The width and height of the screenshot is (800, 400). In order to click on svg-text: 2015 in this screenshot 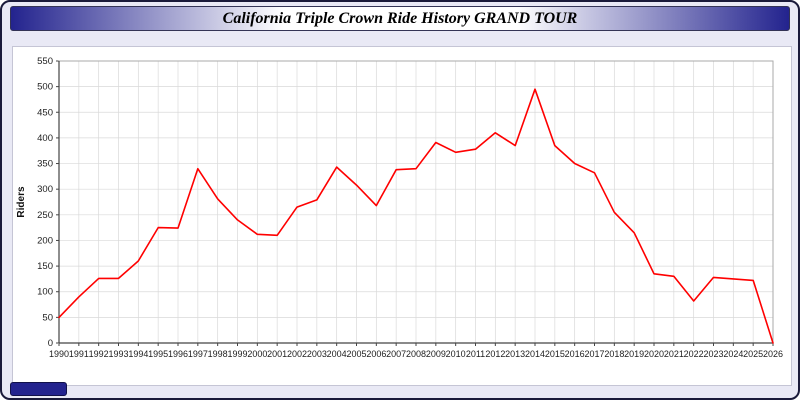, I will do `click(555, 354)`.